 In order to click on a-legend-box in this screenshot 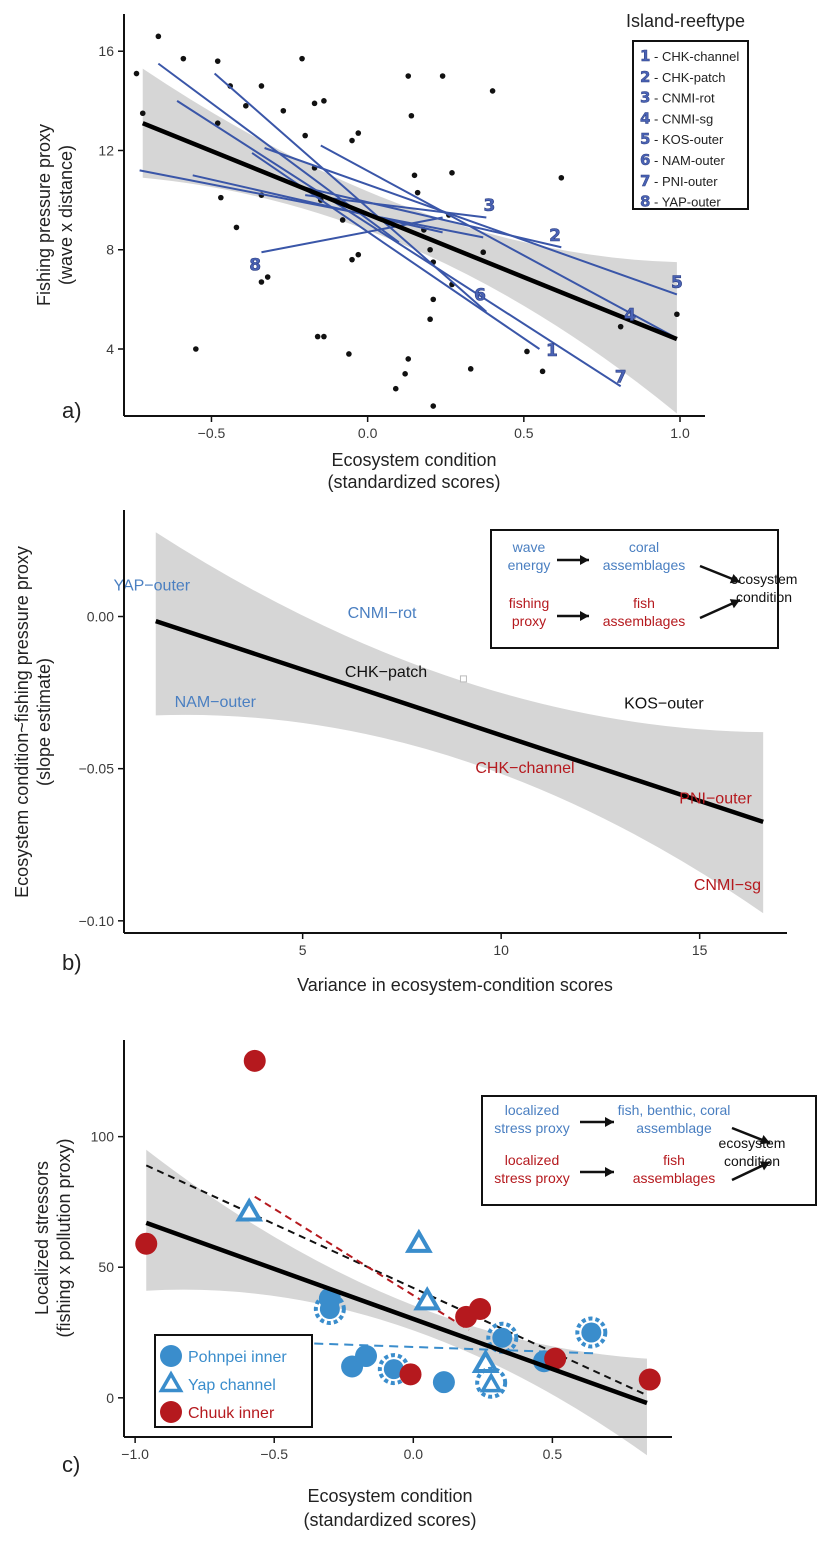, I will do `click(690, 125)`.